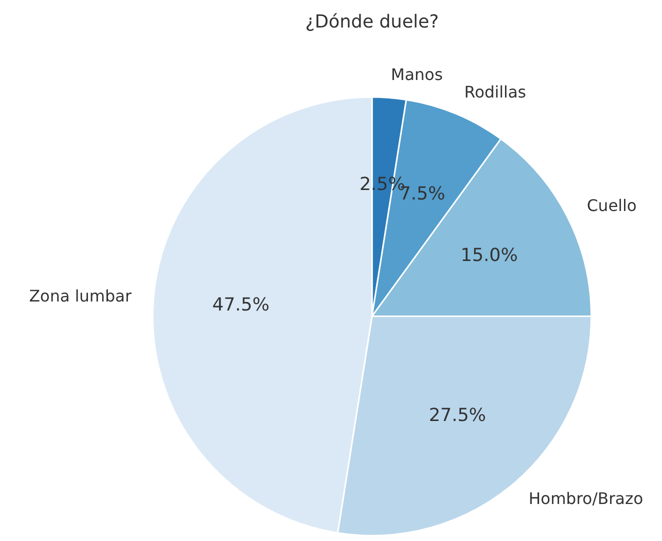 This screenshot has width=662, height=541. Describe the element at coordinates (457, 415) in the screenshot. I see `data-label: 27.5%` at that location.